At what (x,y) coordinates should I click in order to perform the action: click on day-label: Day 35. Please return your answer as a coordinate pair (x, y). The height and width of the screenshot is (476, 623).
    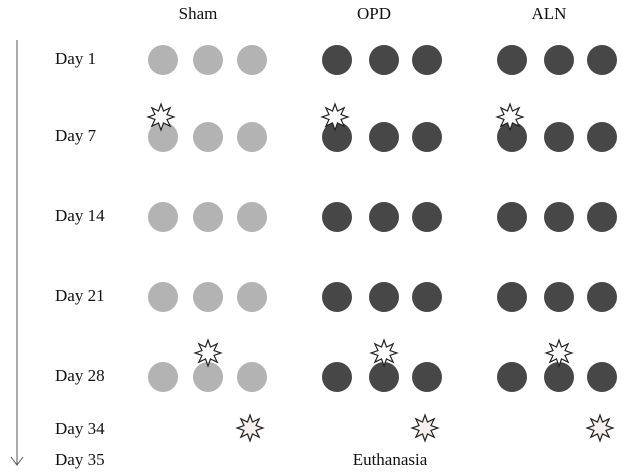
    Looking at the image, I should click on (80, 459).